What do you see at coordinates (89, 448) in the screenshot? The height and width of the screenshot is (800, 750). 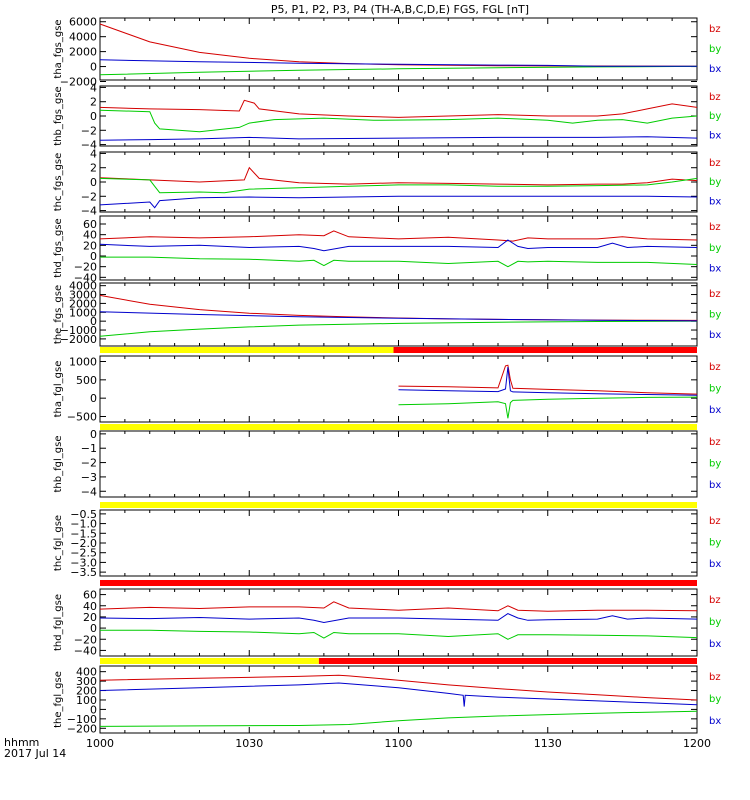 I see `y-tick-label: −1` at bounding box center [89, 448].